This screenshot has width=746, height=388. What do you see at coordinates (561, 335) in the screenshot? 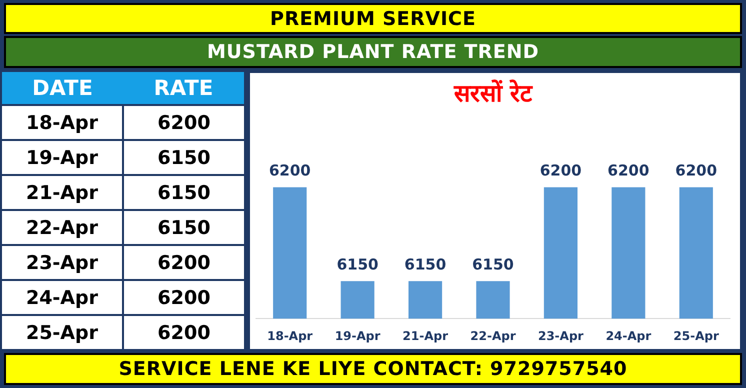
I see `x-tick-label: 23-Apr` at bounding box center [561, 335].